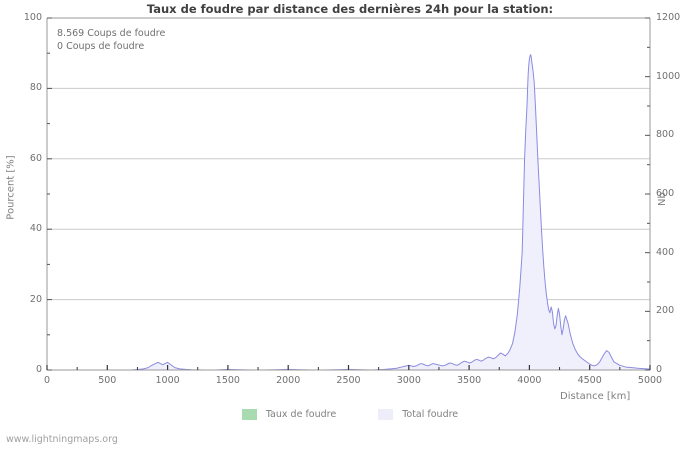  What do you see at coordinates (348, 380) in the screenshot?
I see `xtick-label-2500: 2500` at bounding box center [348, 380].